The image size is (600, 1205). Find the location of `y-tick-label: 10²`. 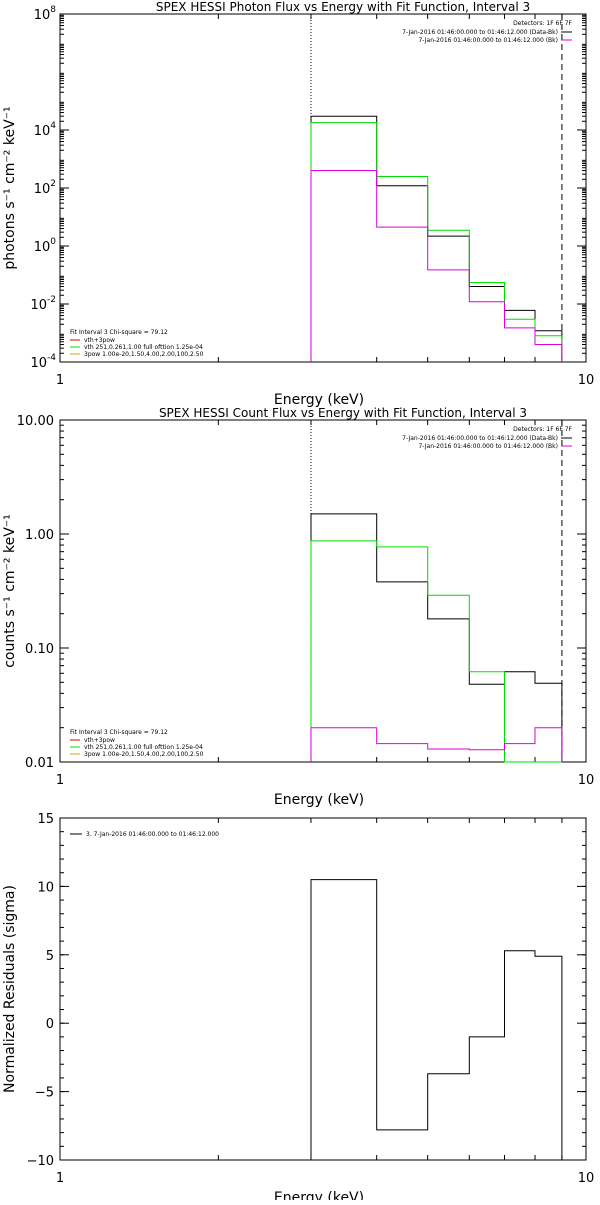

y-tick-label: 10² is located at coordinates (45, 188).